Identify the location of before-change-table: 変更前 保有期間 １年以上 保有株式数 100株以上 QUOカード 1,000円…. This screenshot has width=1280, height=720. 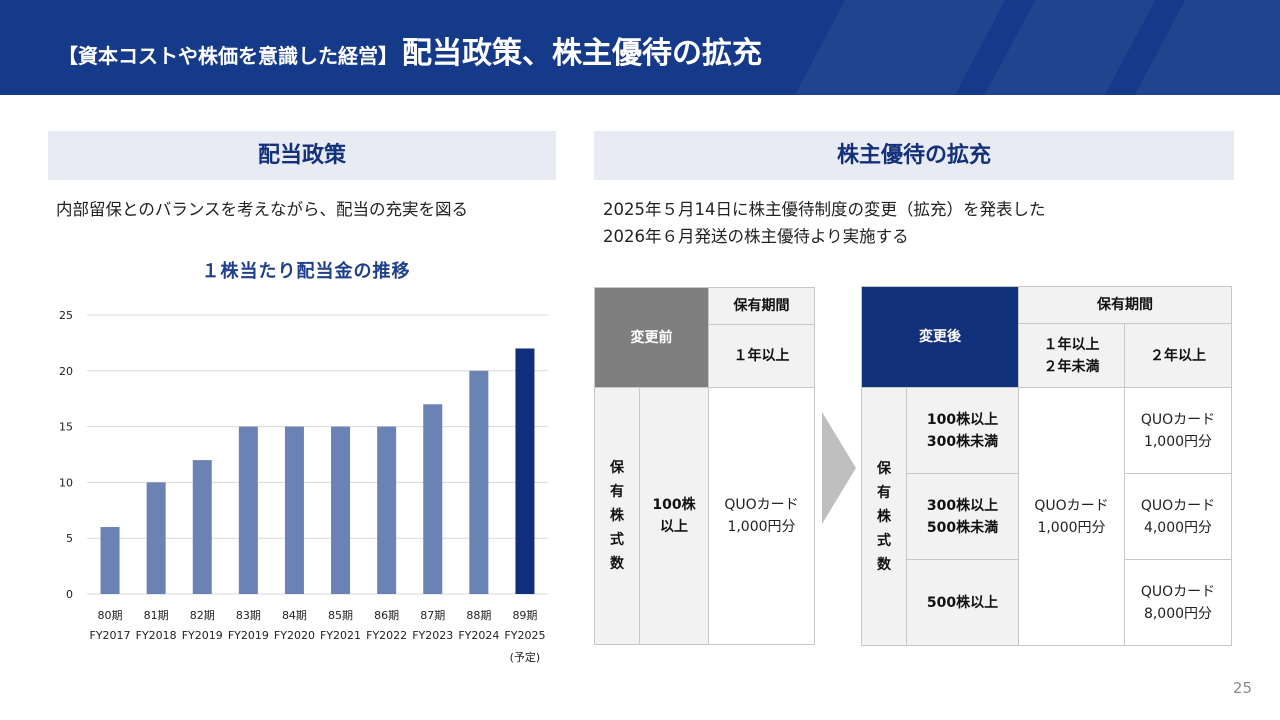
(704, 466).